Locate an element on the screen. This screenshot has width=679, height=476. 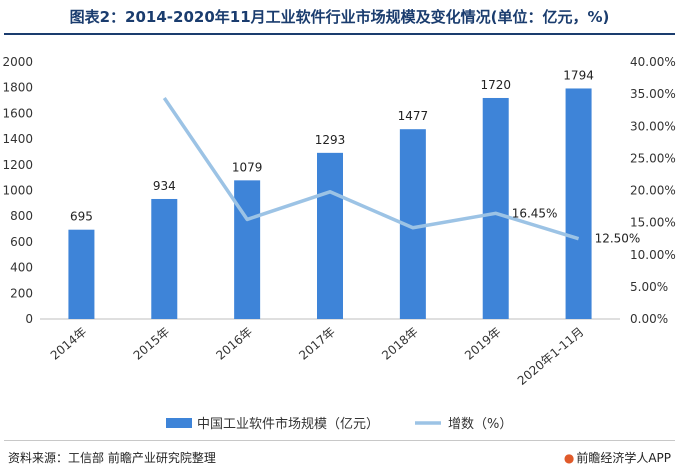
y-left-tick-label: 0 is located at coordinates (29, 319).